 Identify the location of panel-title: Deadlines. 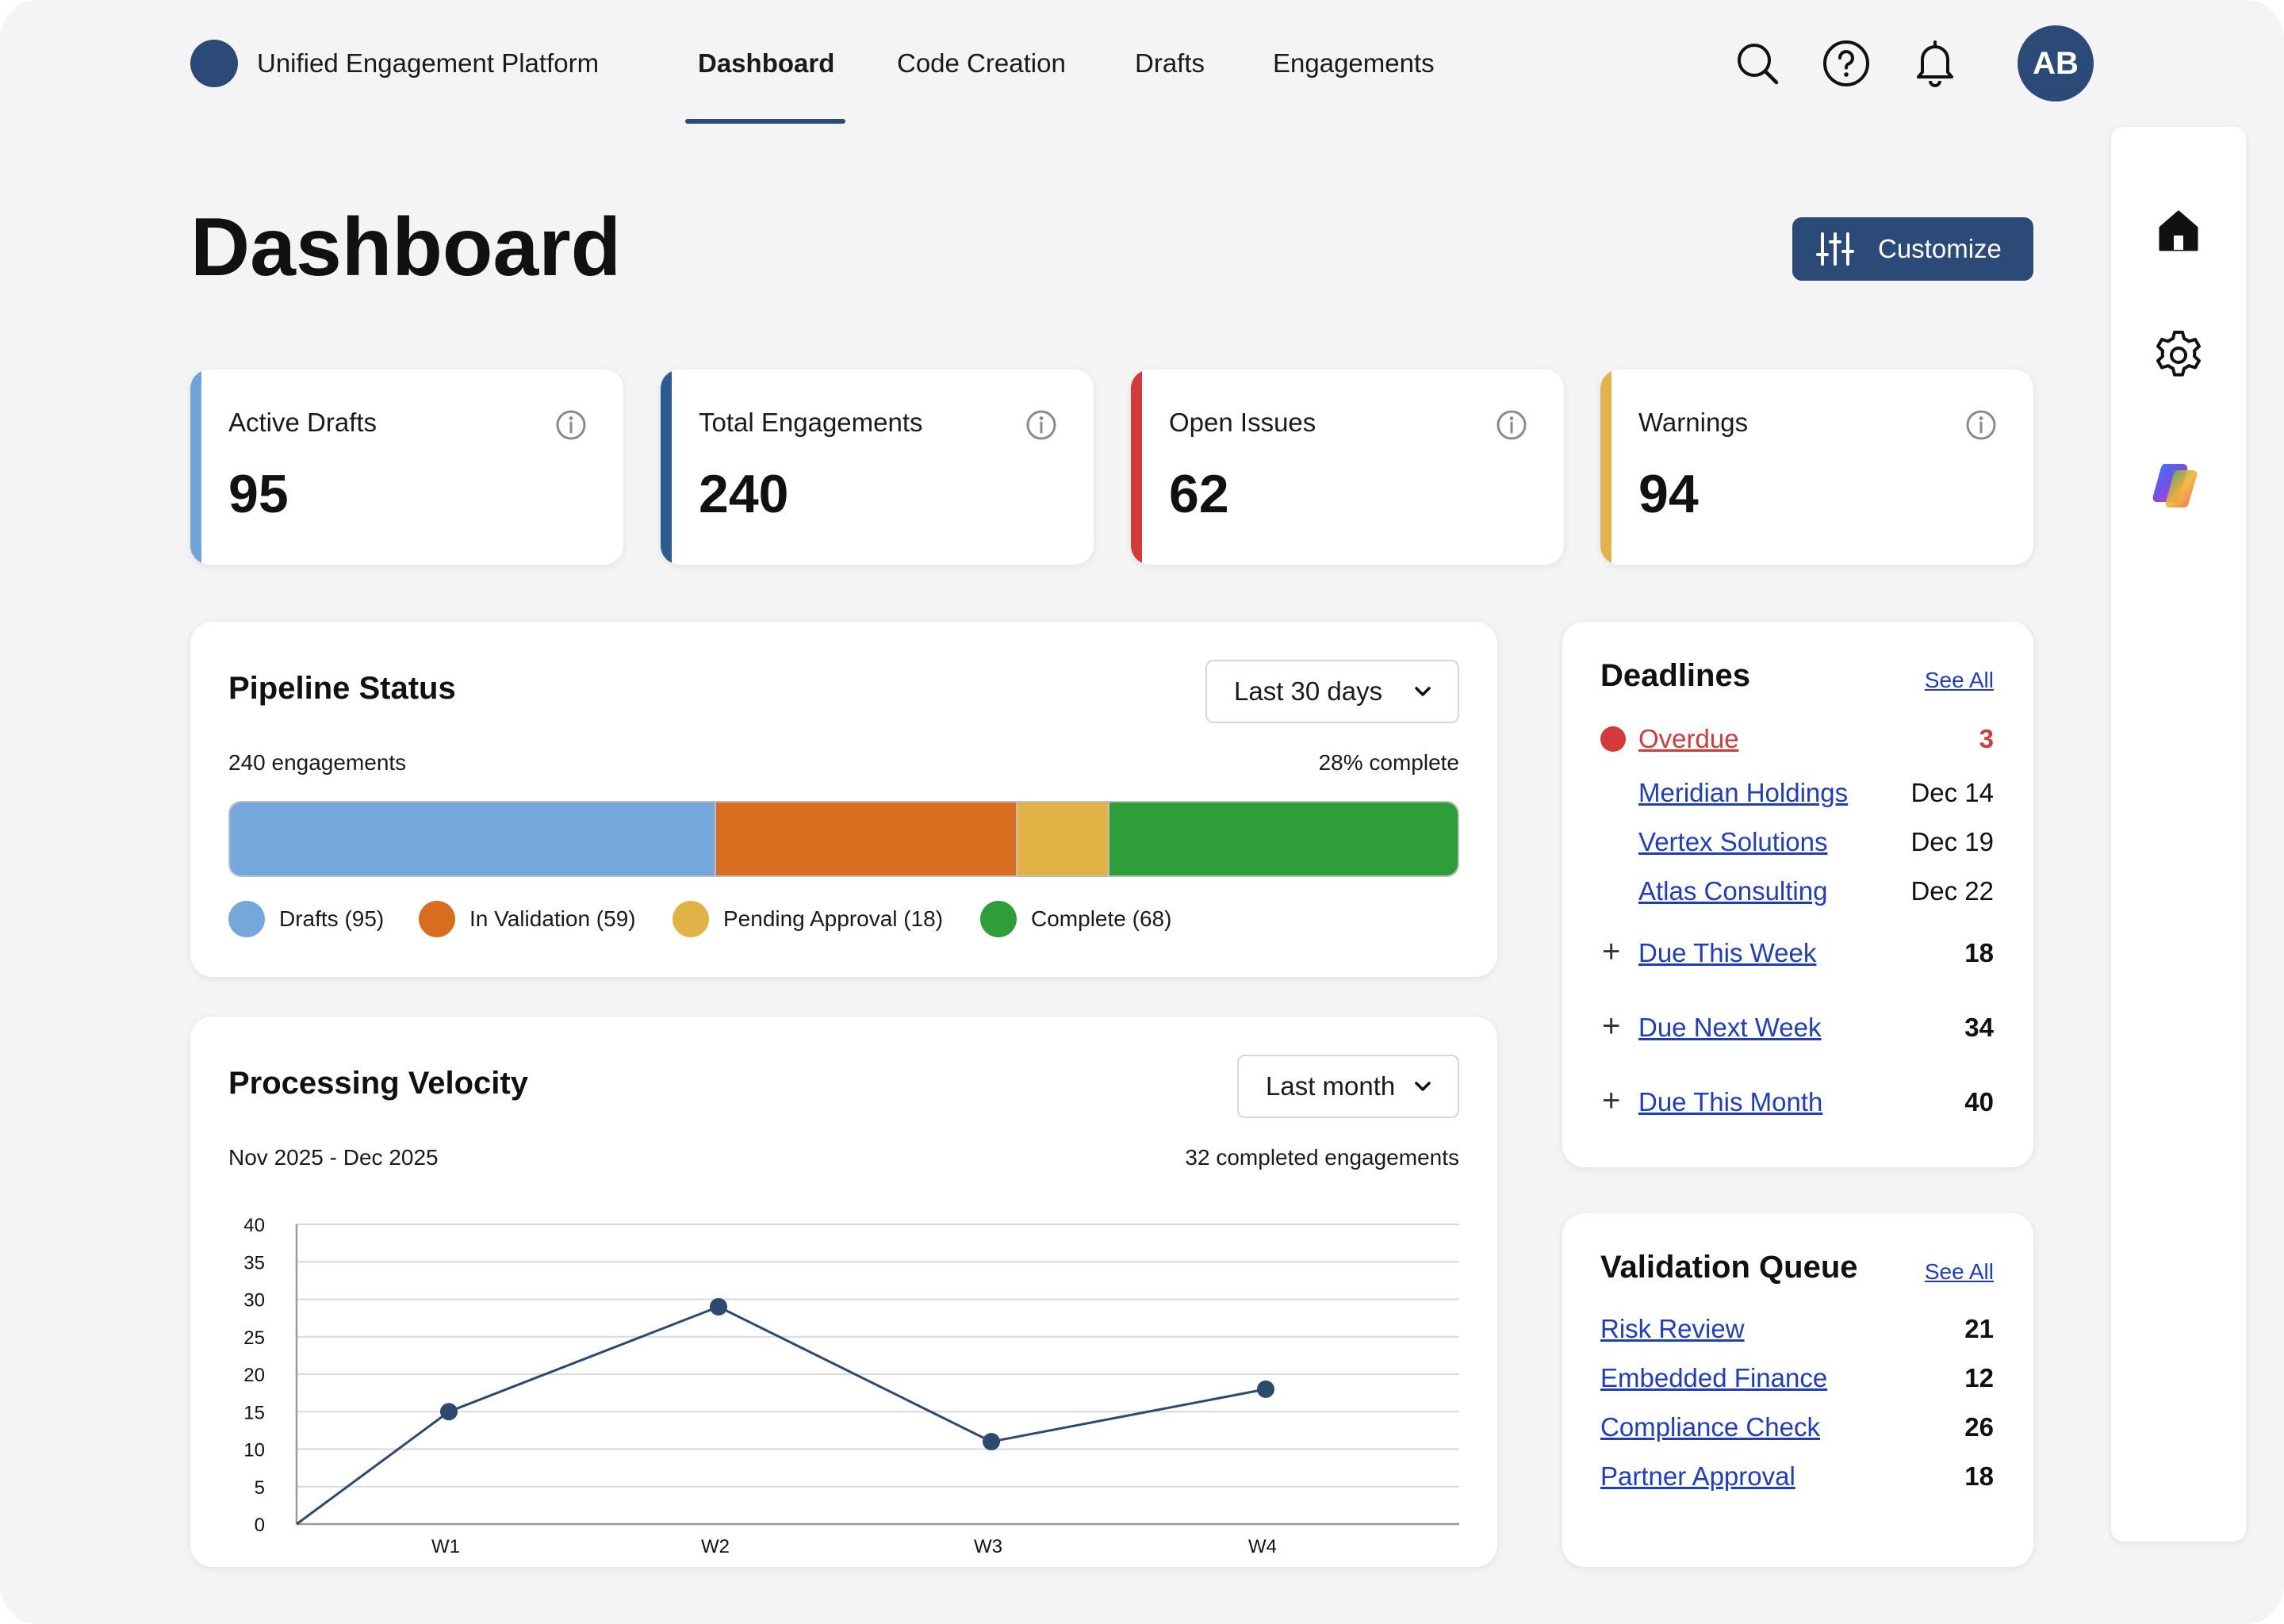
(1675, 675).